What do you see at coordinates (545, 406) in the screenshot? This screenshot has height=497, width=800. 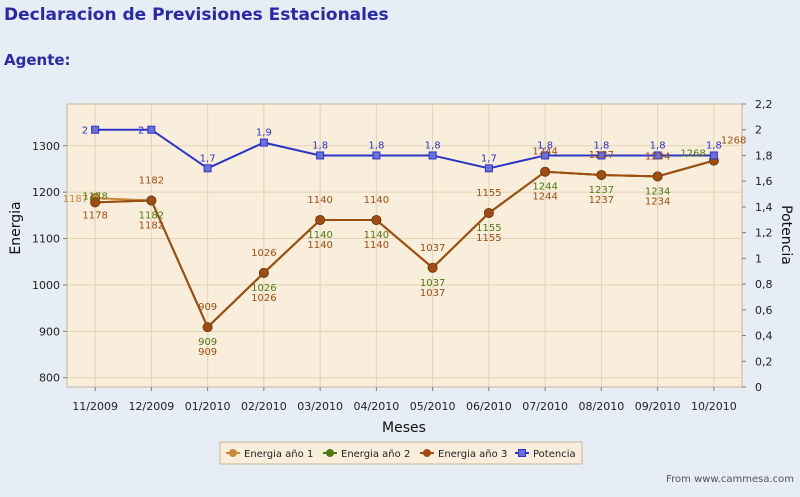 I see `x-tick-label: 07/2010` at bounding box center [545, 406].